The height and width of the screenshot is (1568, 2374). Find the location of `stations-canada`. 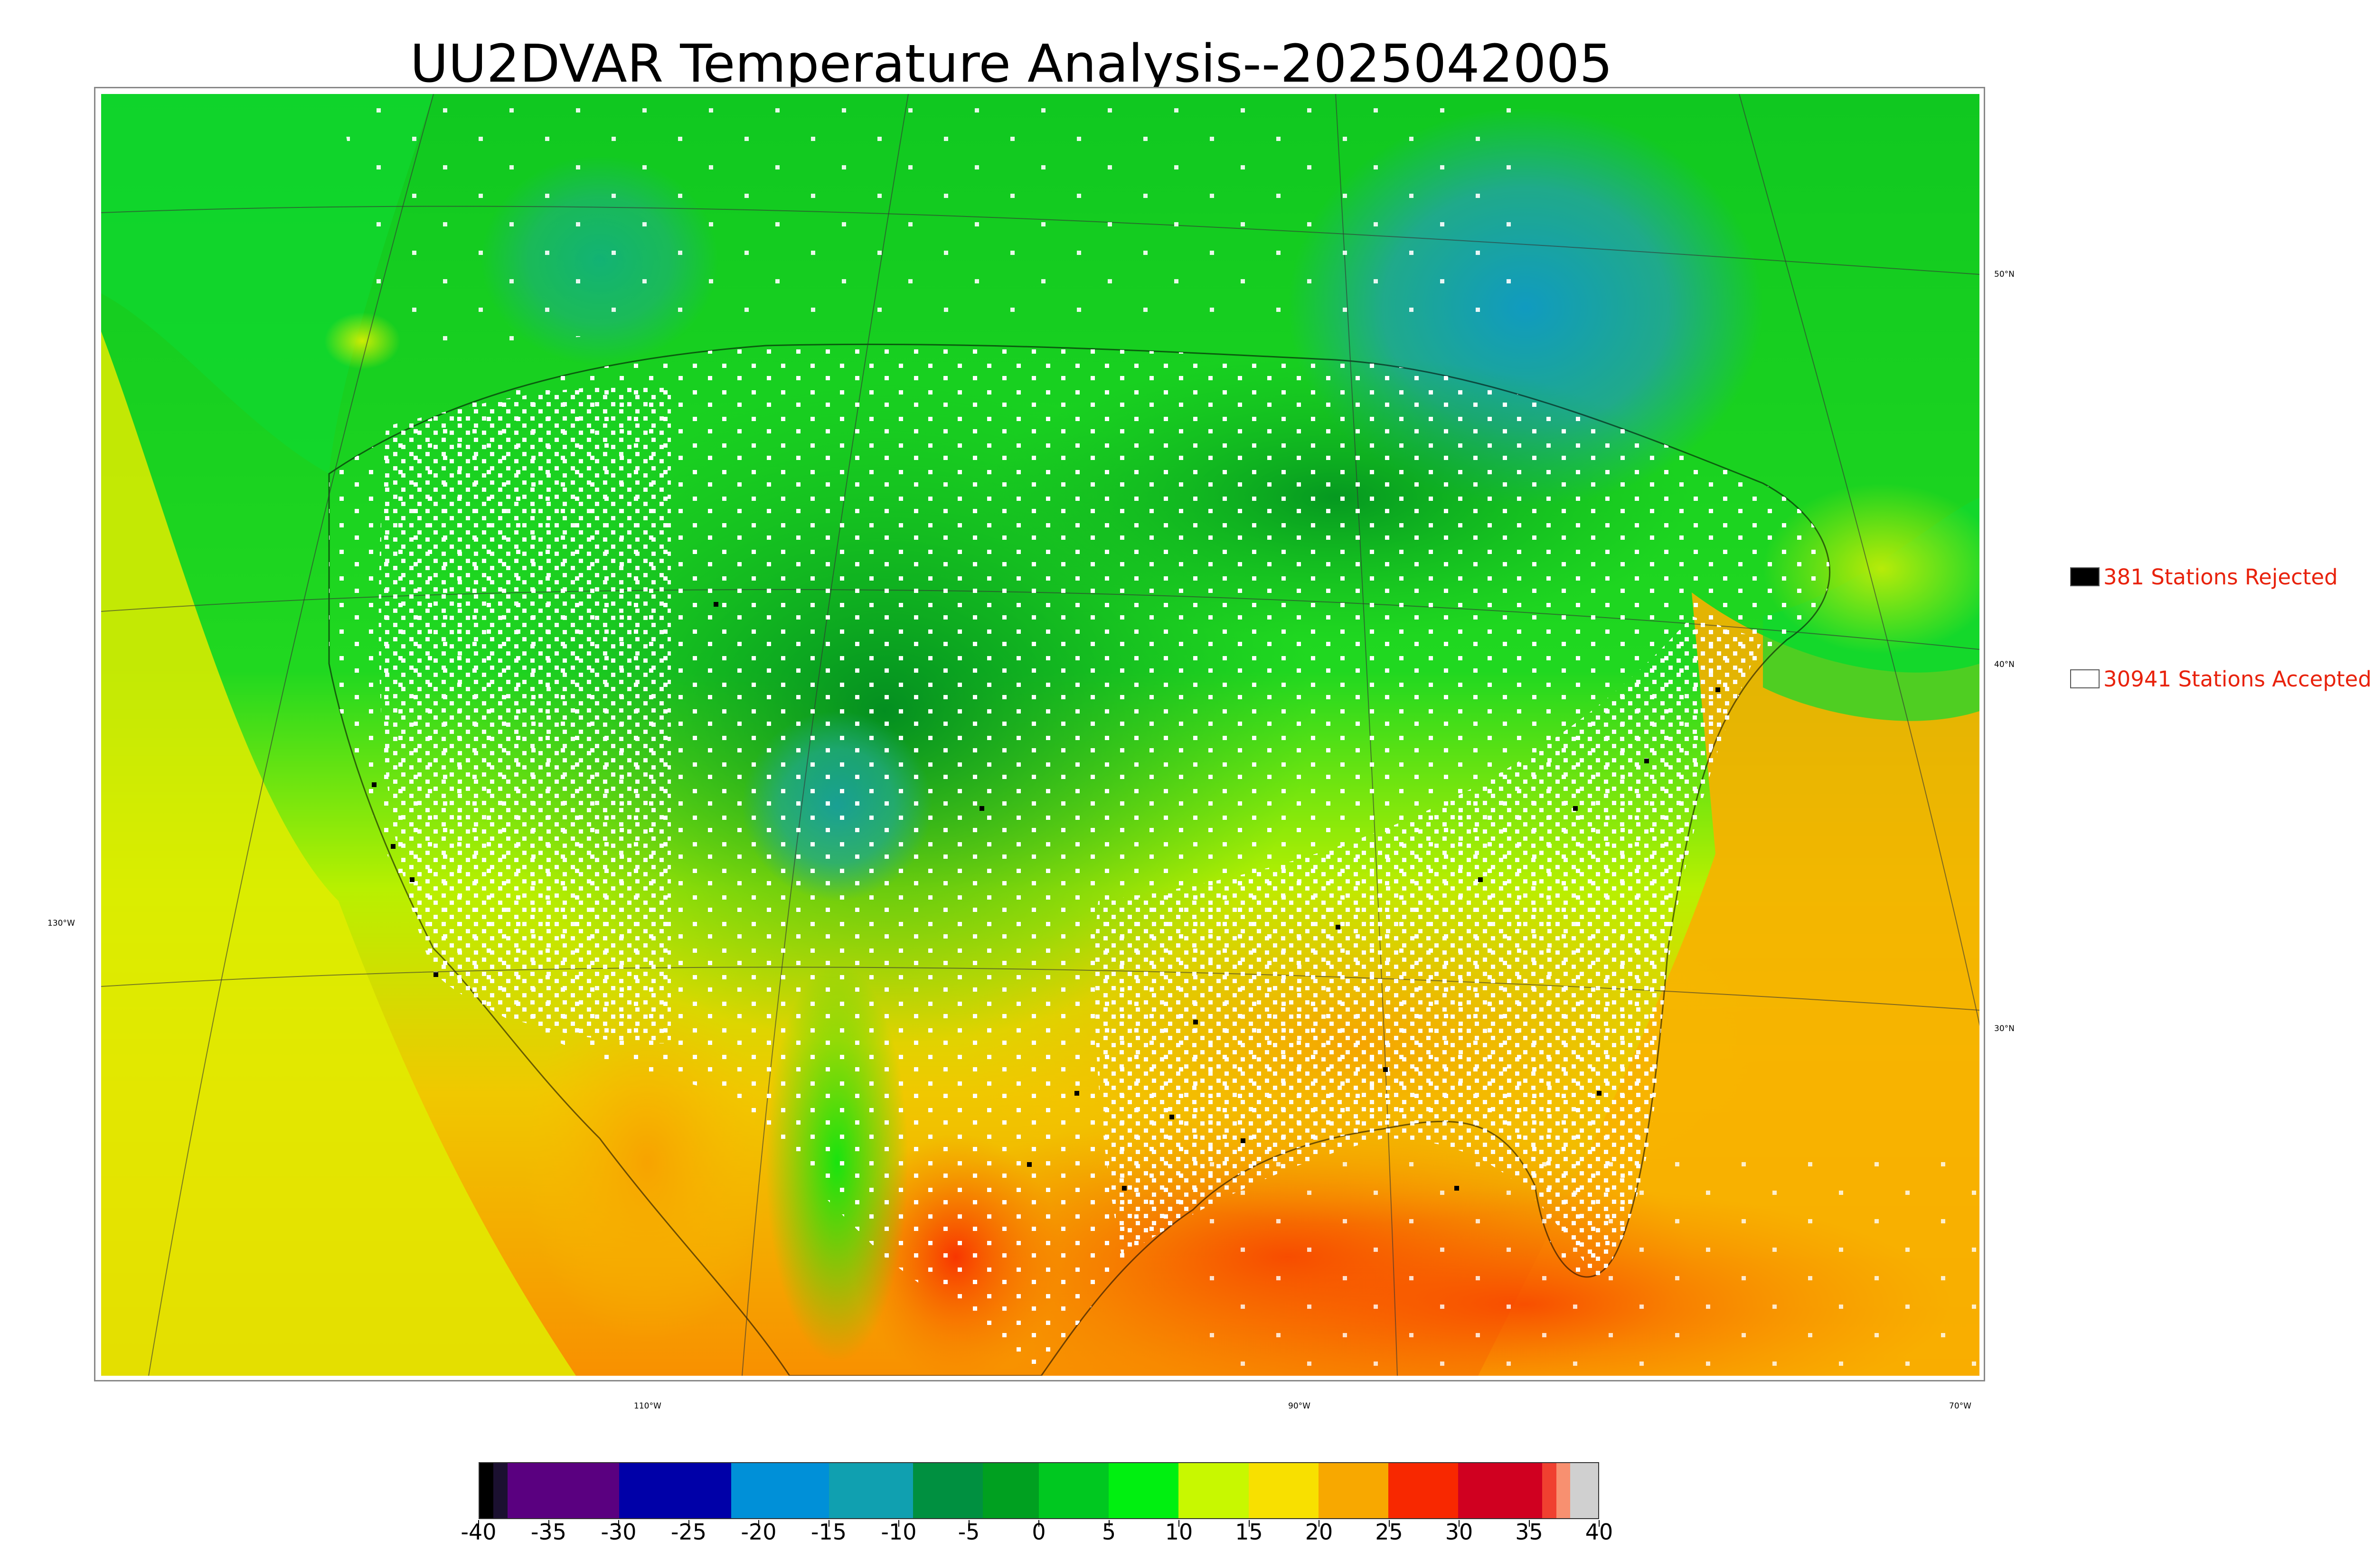

stations-canada is located at coordinates (932, 225).